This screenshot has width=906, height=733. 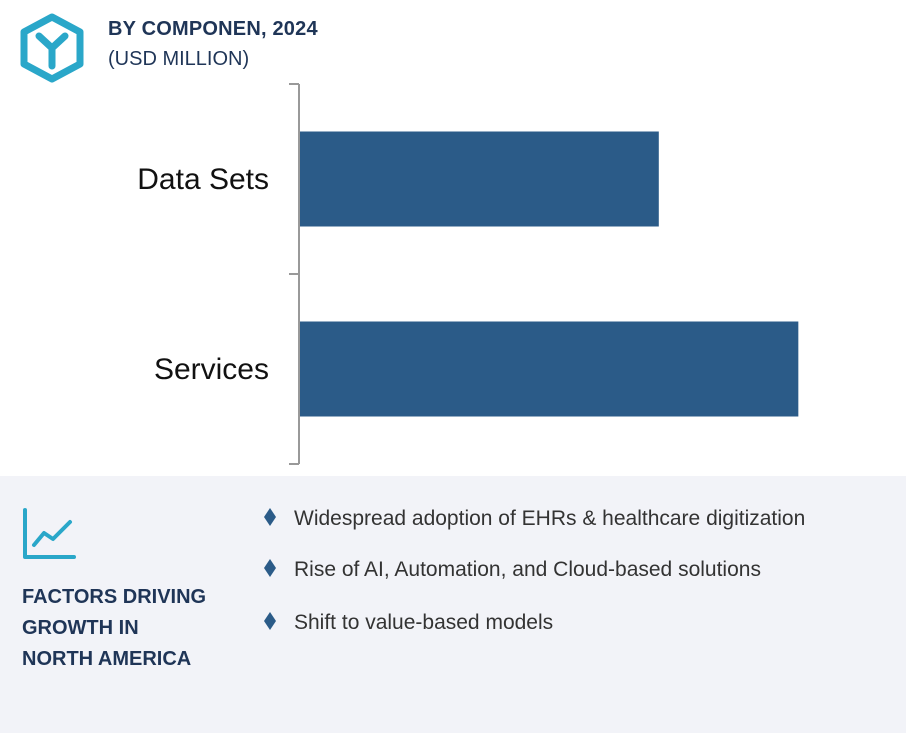 I want to click on hexagon-y-logo-icon, so click(x=52, y=48).